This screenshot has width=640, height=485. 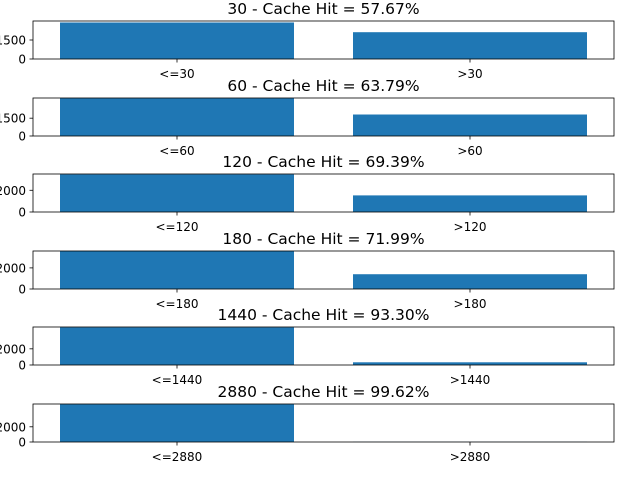 What do you see at coordinates (176, 227) in the screenshot?
I see `x-tick-label: <=120` at bounding box center [176, 227].